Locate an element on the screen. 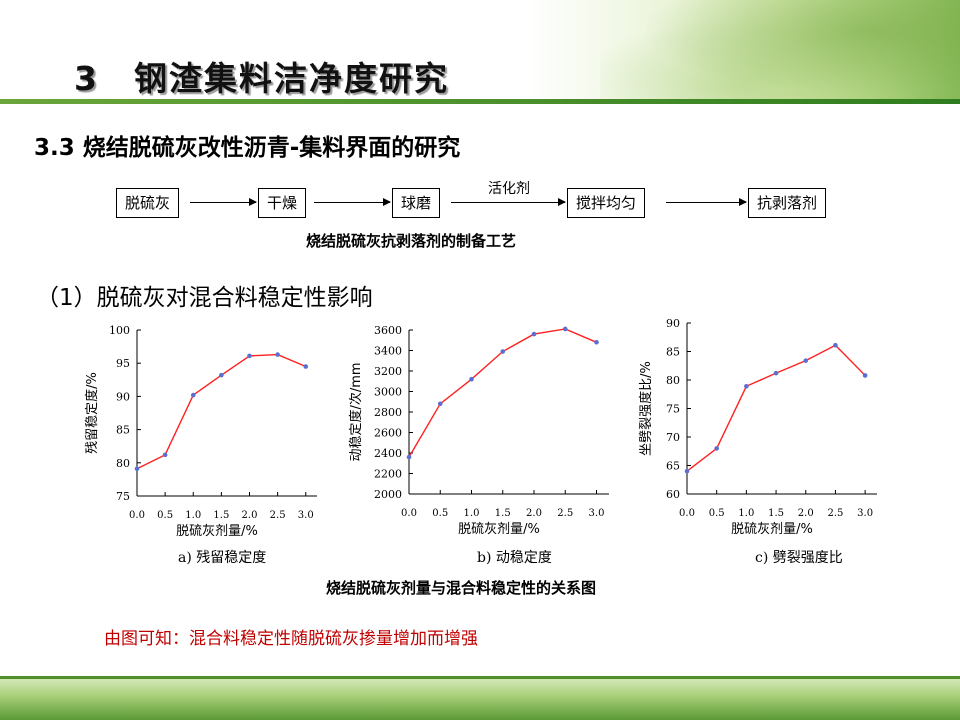  footer-banner is located at coordinates (480, 698).